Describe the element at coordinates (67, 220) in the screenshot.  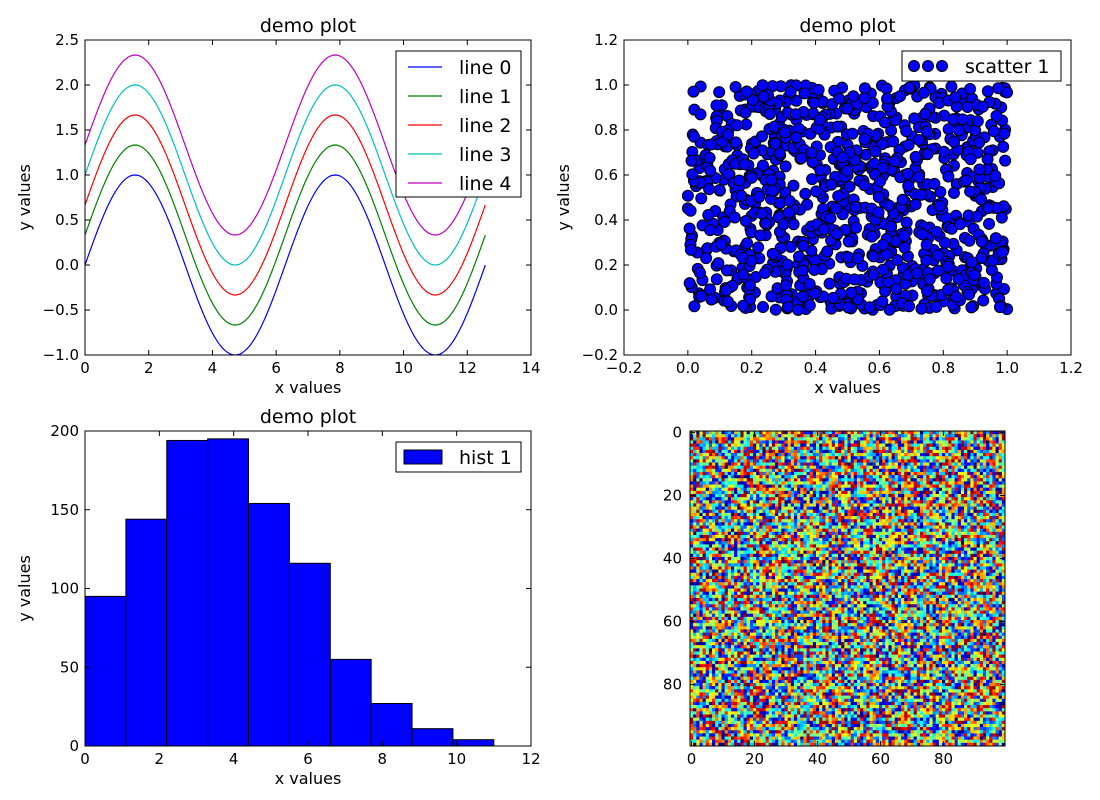
I see `y-tick-label: 0.5` at that location.